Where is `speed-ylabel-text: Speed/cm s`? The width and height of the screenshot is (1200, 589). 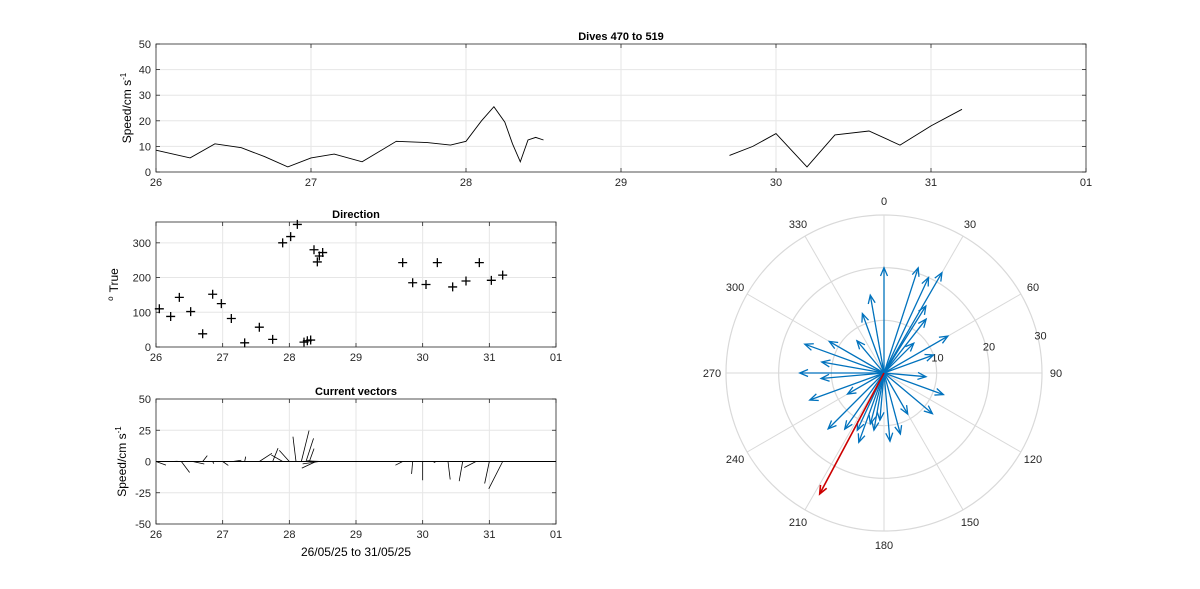 speed-ylabel-text: Speed/cm s is located at coordinates (127, 111).